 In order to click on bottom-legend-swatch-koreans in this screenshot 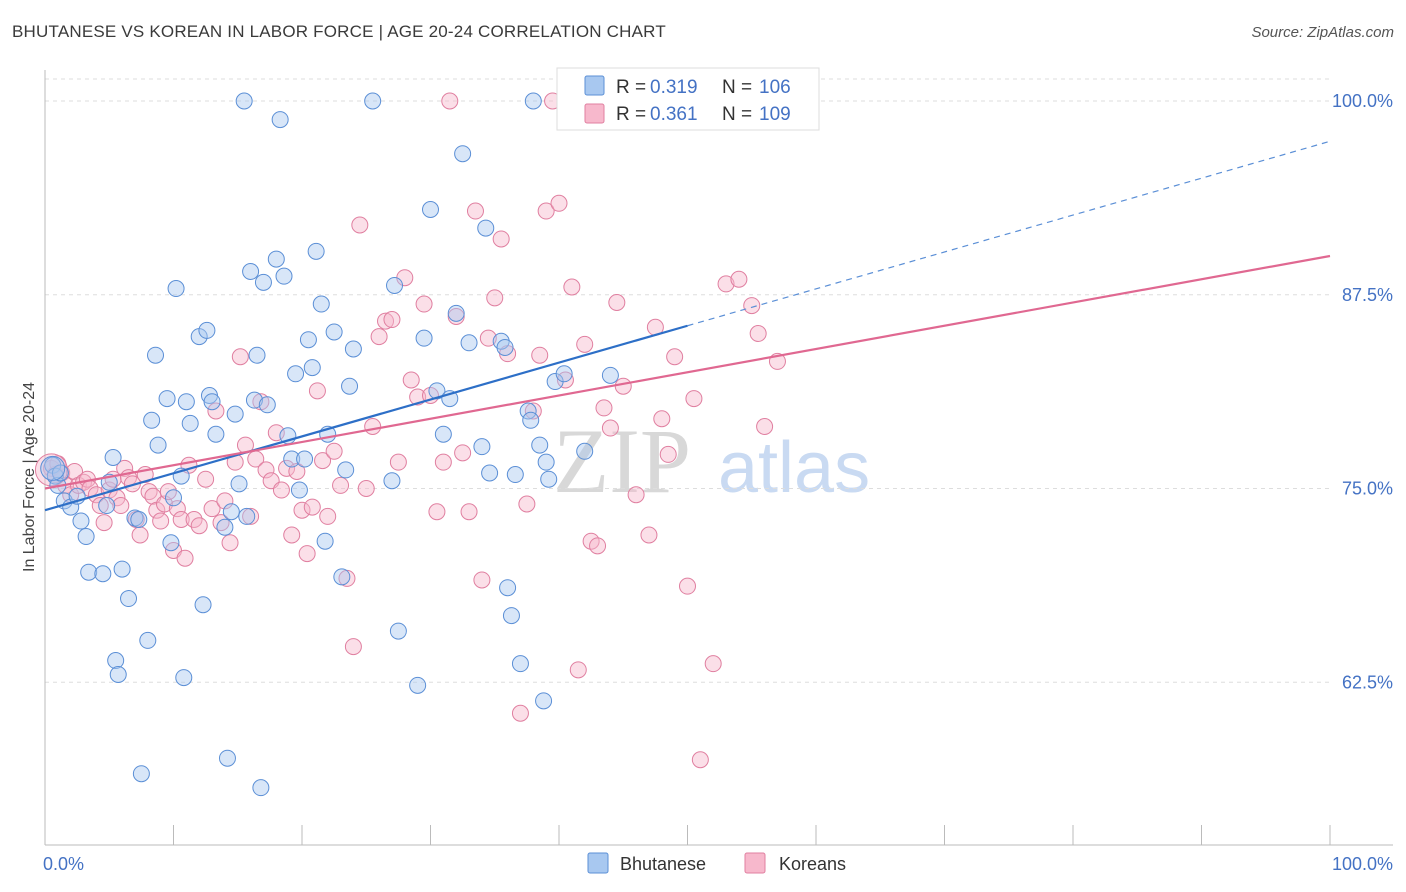, I will do `click(755, 863)`.